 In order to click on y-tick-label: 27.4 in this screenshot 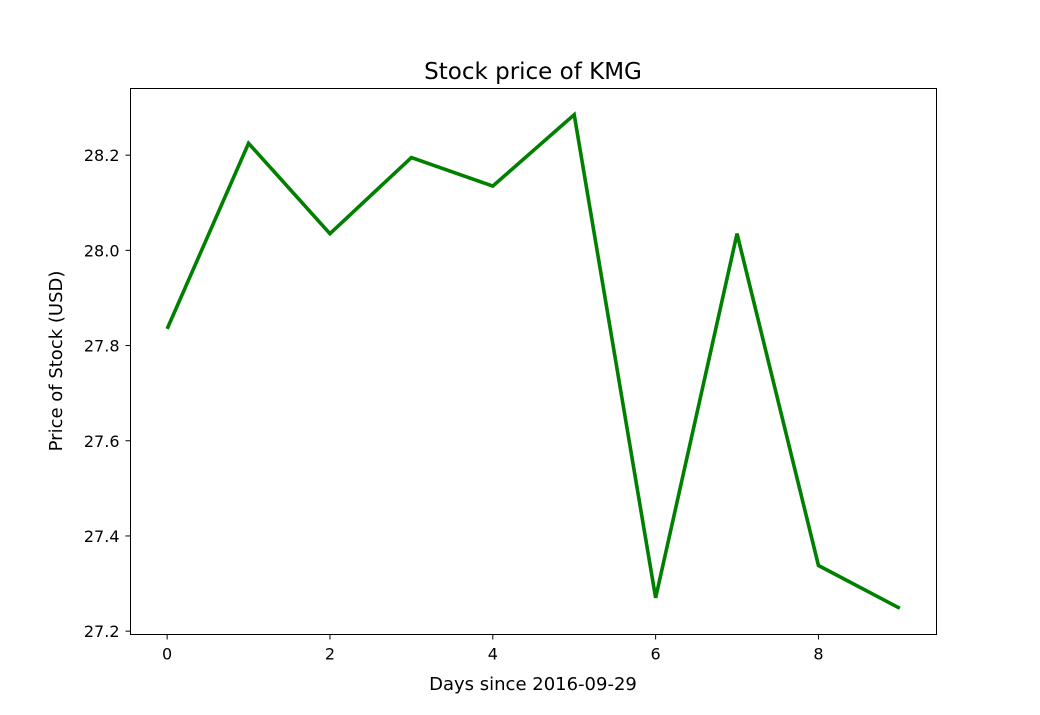, I will do `click(102, 536)`.